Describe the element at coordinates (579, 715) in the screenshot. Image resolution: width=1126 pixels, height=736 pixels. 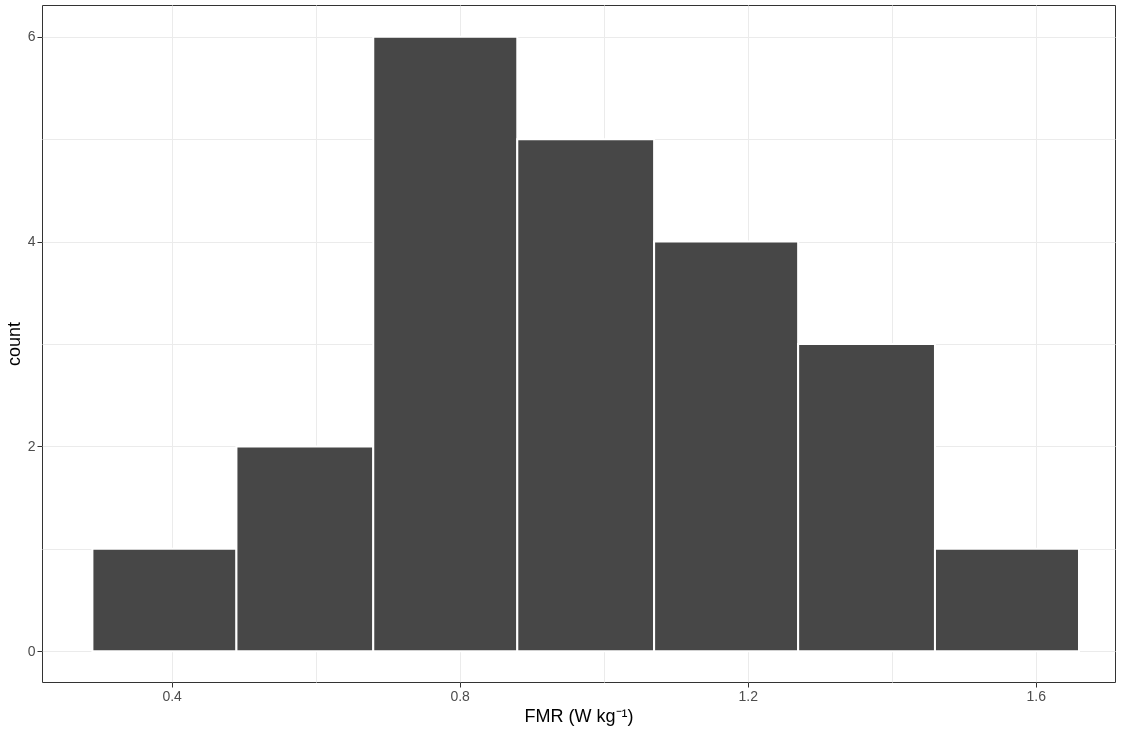
I see `x-axis-title: FMR (W kg⁻¹)` at that location.